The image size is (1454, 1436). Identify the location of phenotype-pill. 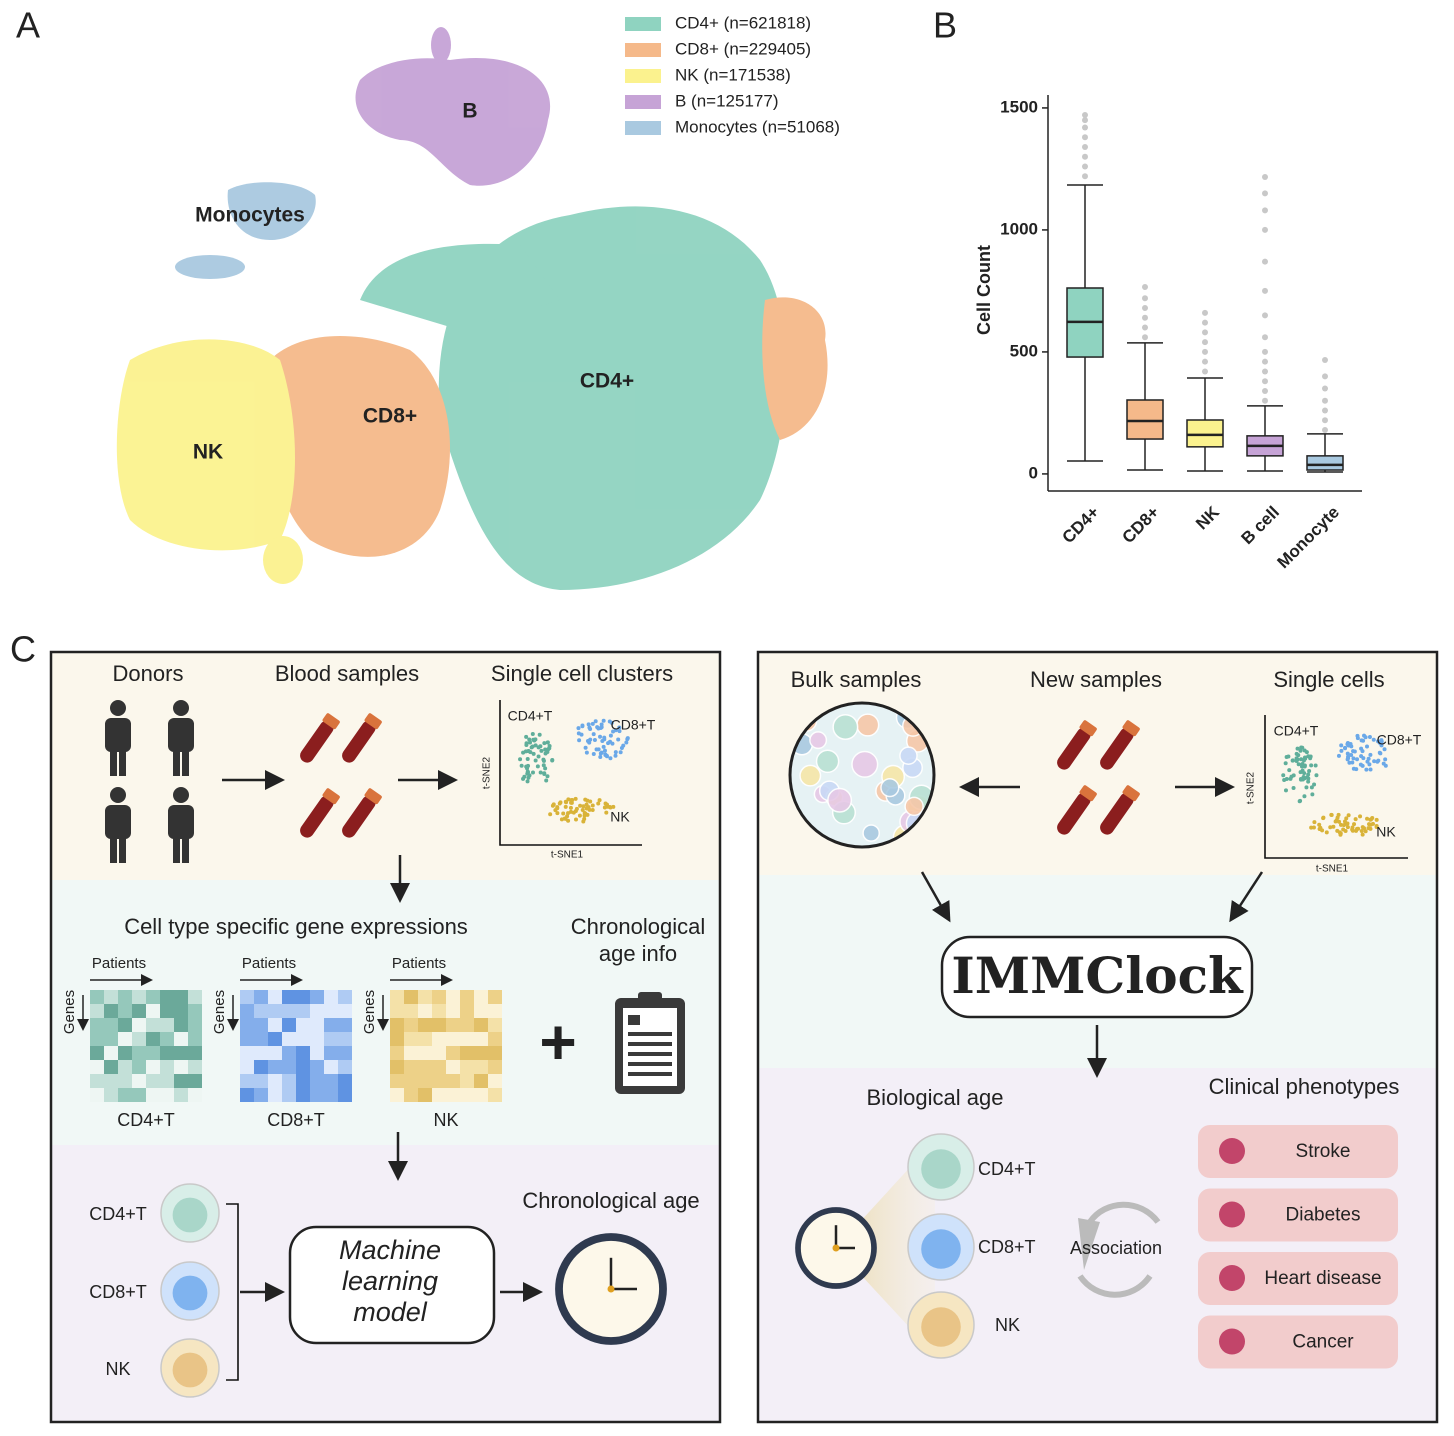
(1298, 1278).